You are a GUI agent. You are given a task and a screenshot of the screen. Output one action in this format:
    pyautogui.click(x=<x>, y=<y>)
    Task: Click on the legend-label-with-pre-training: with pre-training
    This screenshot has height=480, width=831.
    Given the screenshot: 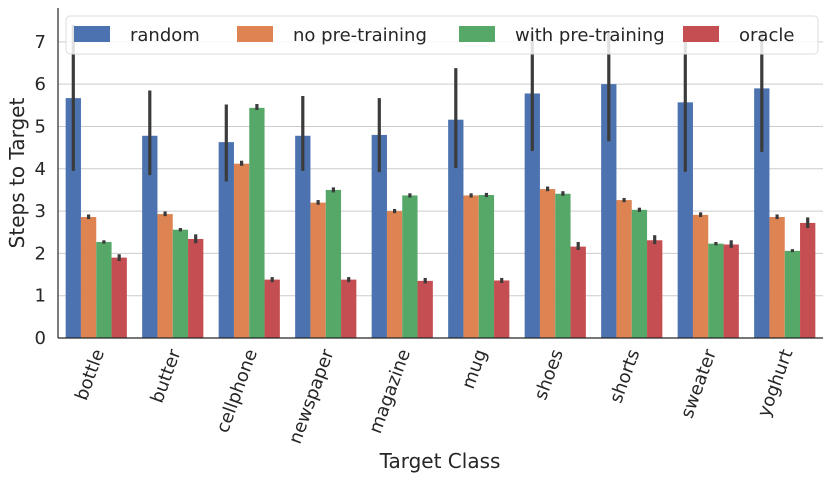 What is the action you would take?
    pyautogui.click(x=590, y=35)
    